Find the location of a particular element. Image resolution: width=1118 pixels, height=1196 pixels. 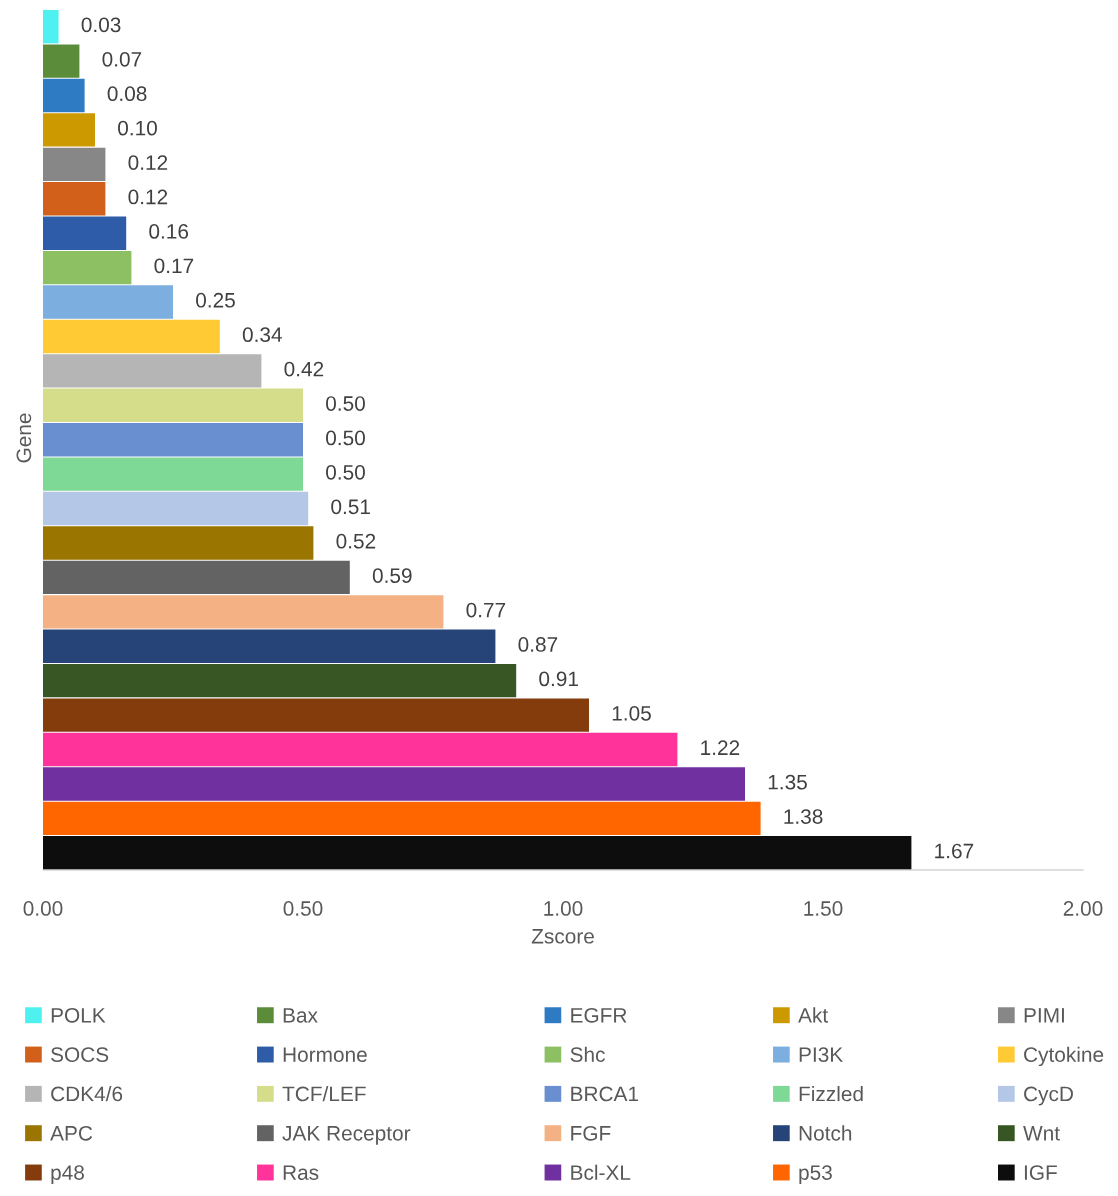

total-label: 1.22 is located at coordinates (720, 747).